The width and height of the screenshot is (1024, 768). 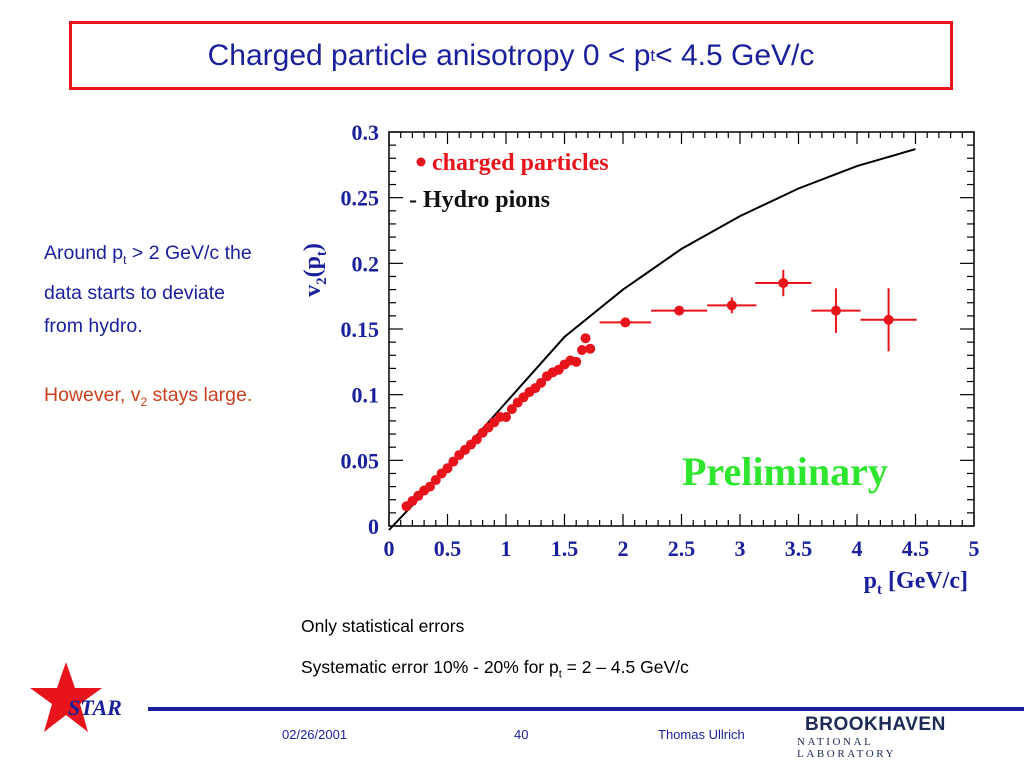 What do you see at coordinates (125, 259) in the screenshot?
I see `side-note-deviation-sub: t` at bounding box center [125, 259].